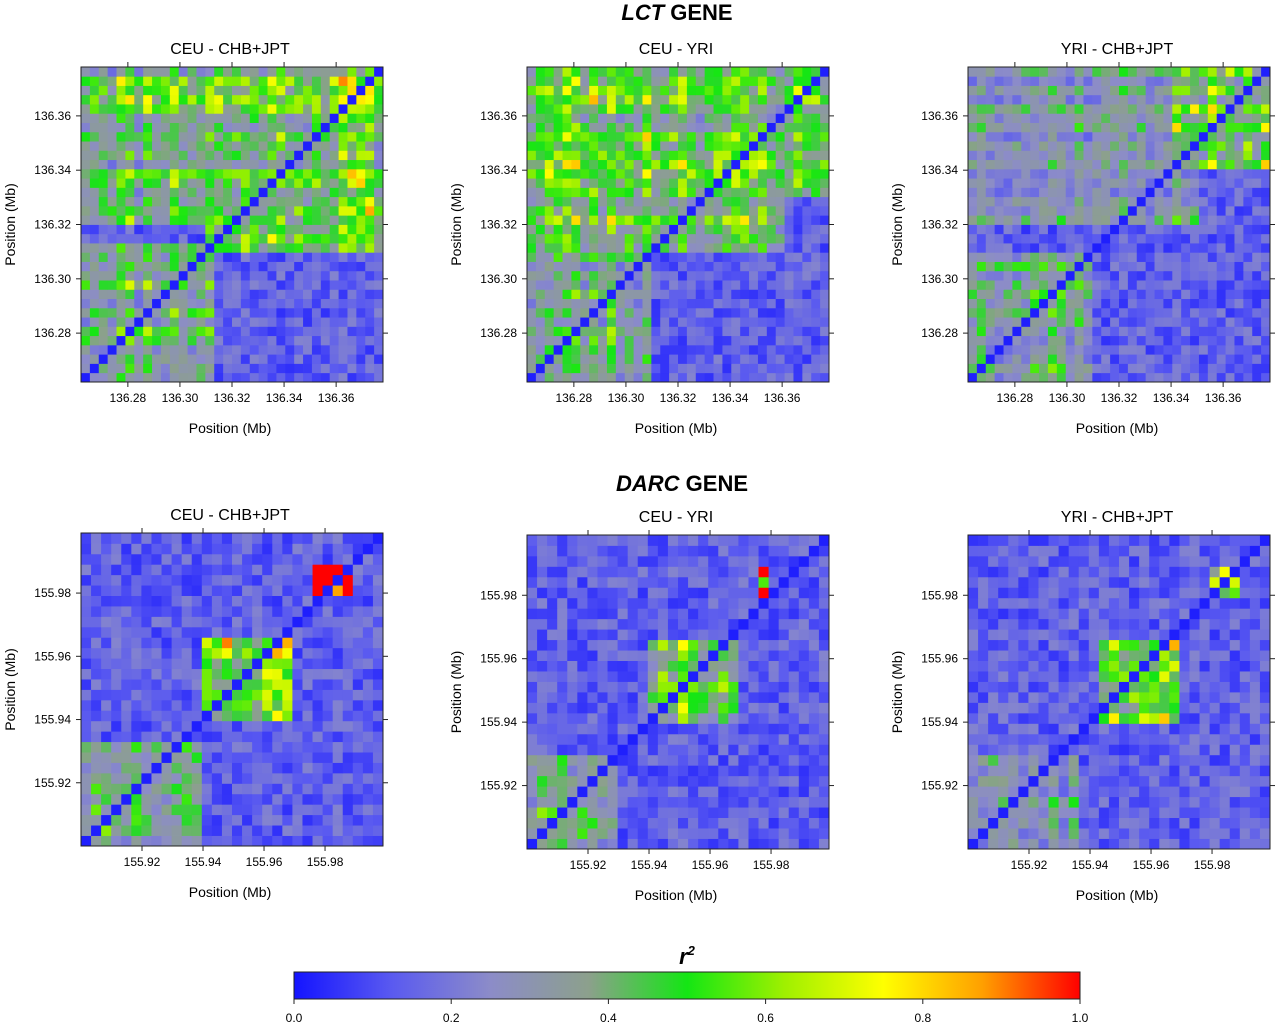 This screenshot has height=1025, width=1280. Describe the element at coordinates (782, 398) in the screenshot. I see `x-tick-label: 136.36` at that location.